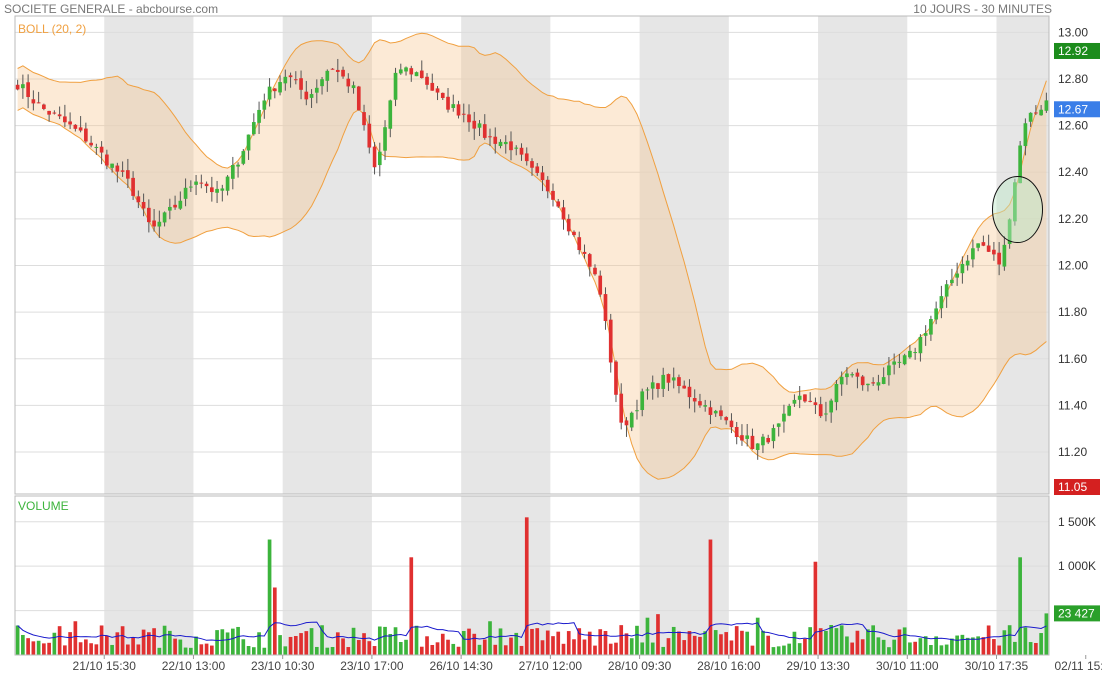 This screenshot has width=1102, height=677. I want to click on session-shade, so click(149, 255).